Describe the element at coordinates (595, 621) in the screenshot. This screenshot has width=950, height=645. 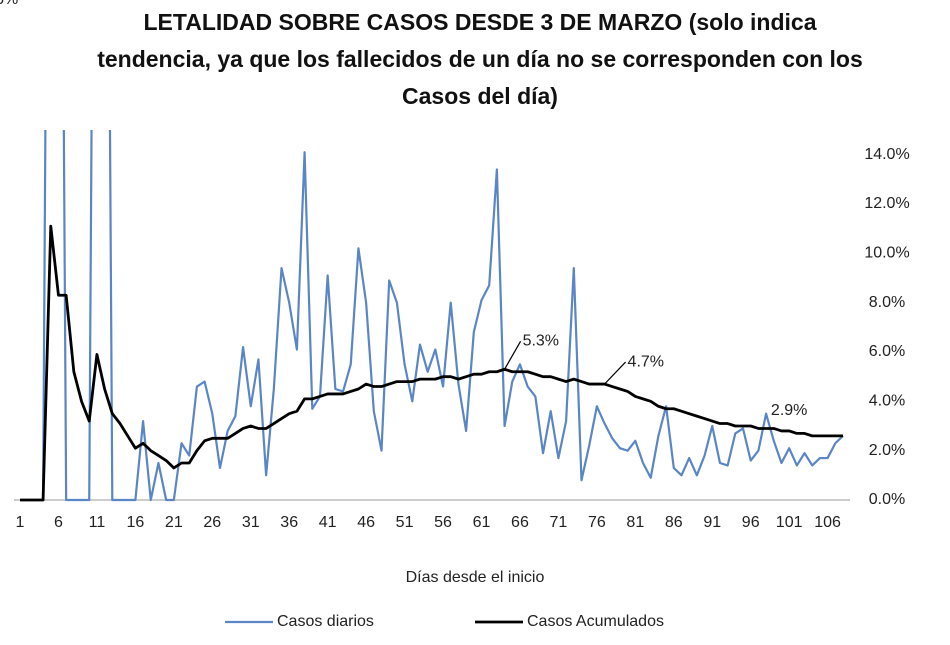
I see `legend-label: Casos Acumulados` at that location.